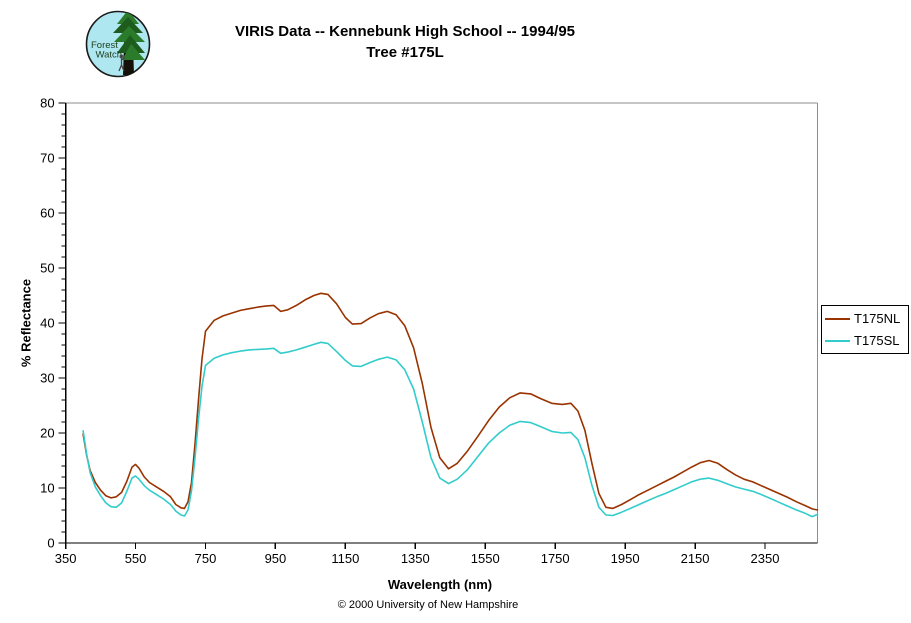  I want to click on y-tick-label: 60, so click(47, 213).